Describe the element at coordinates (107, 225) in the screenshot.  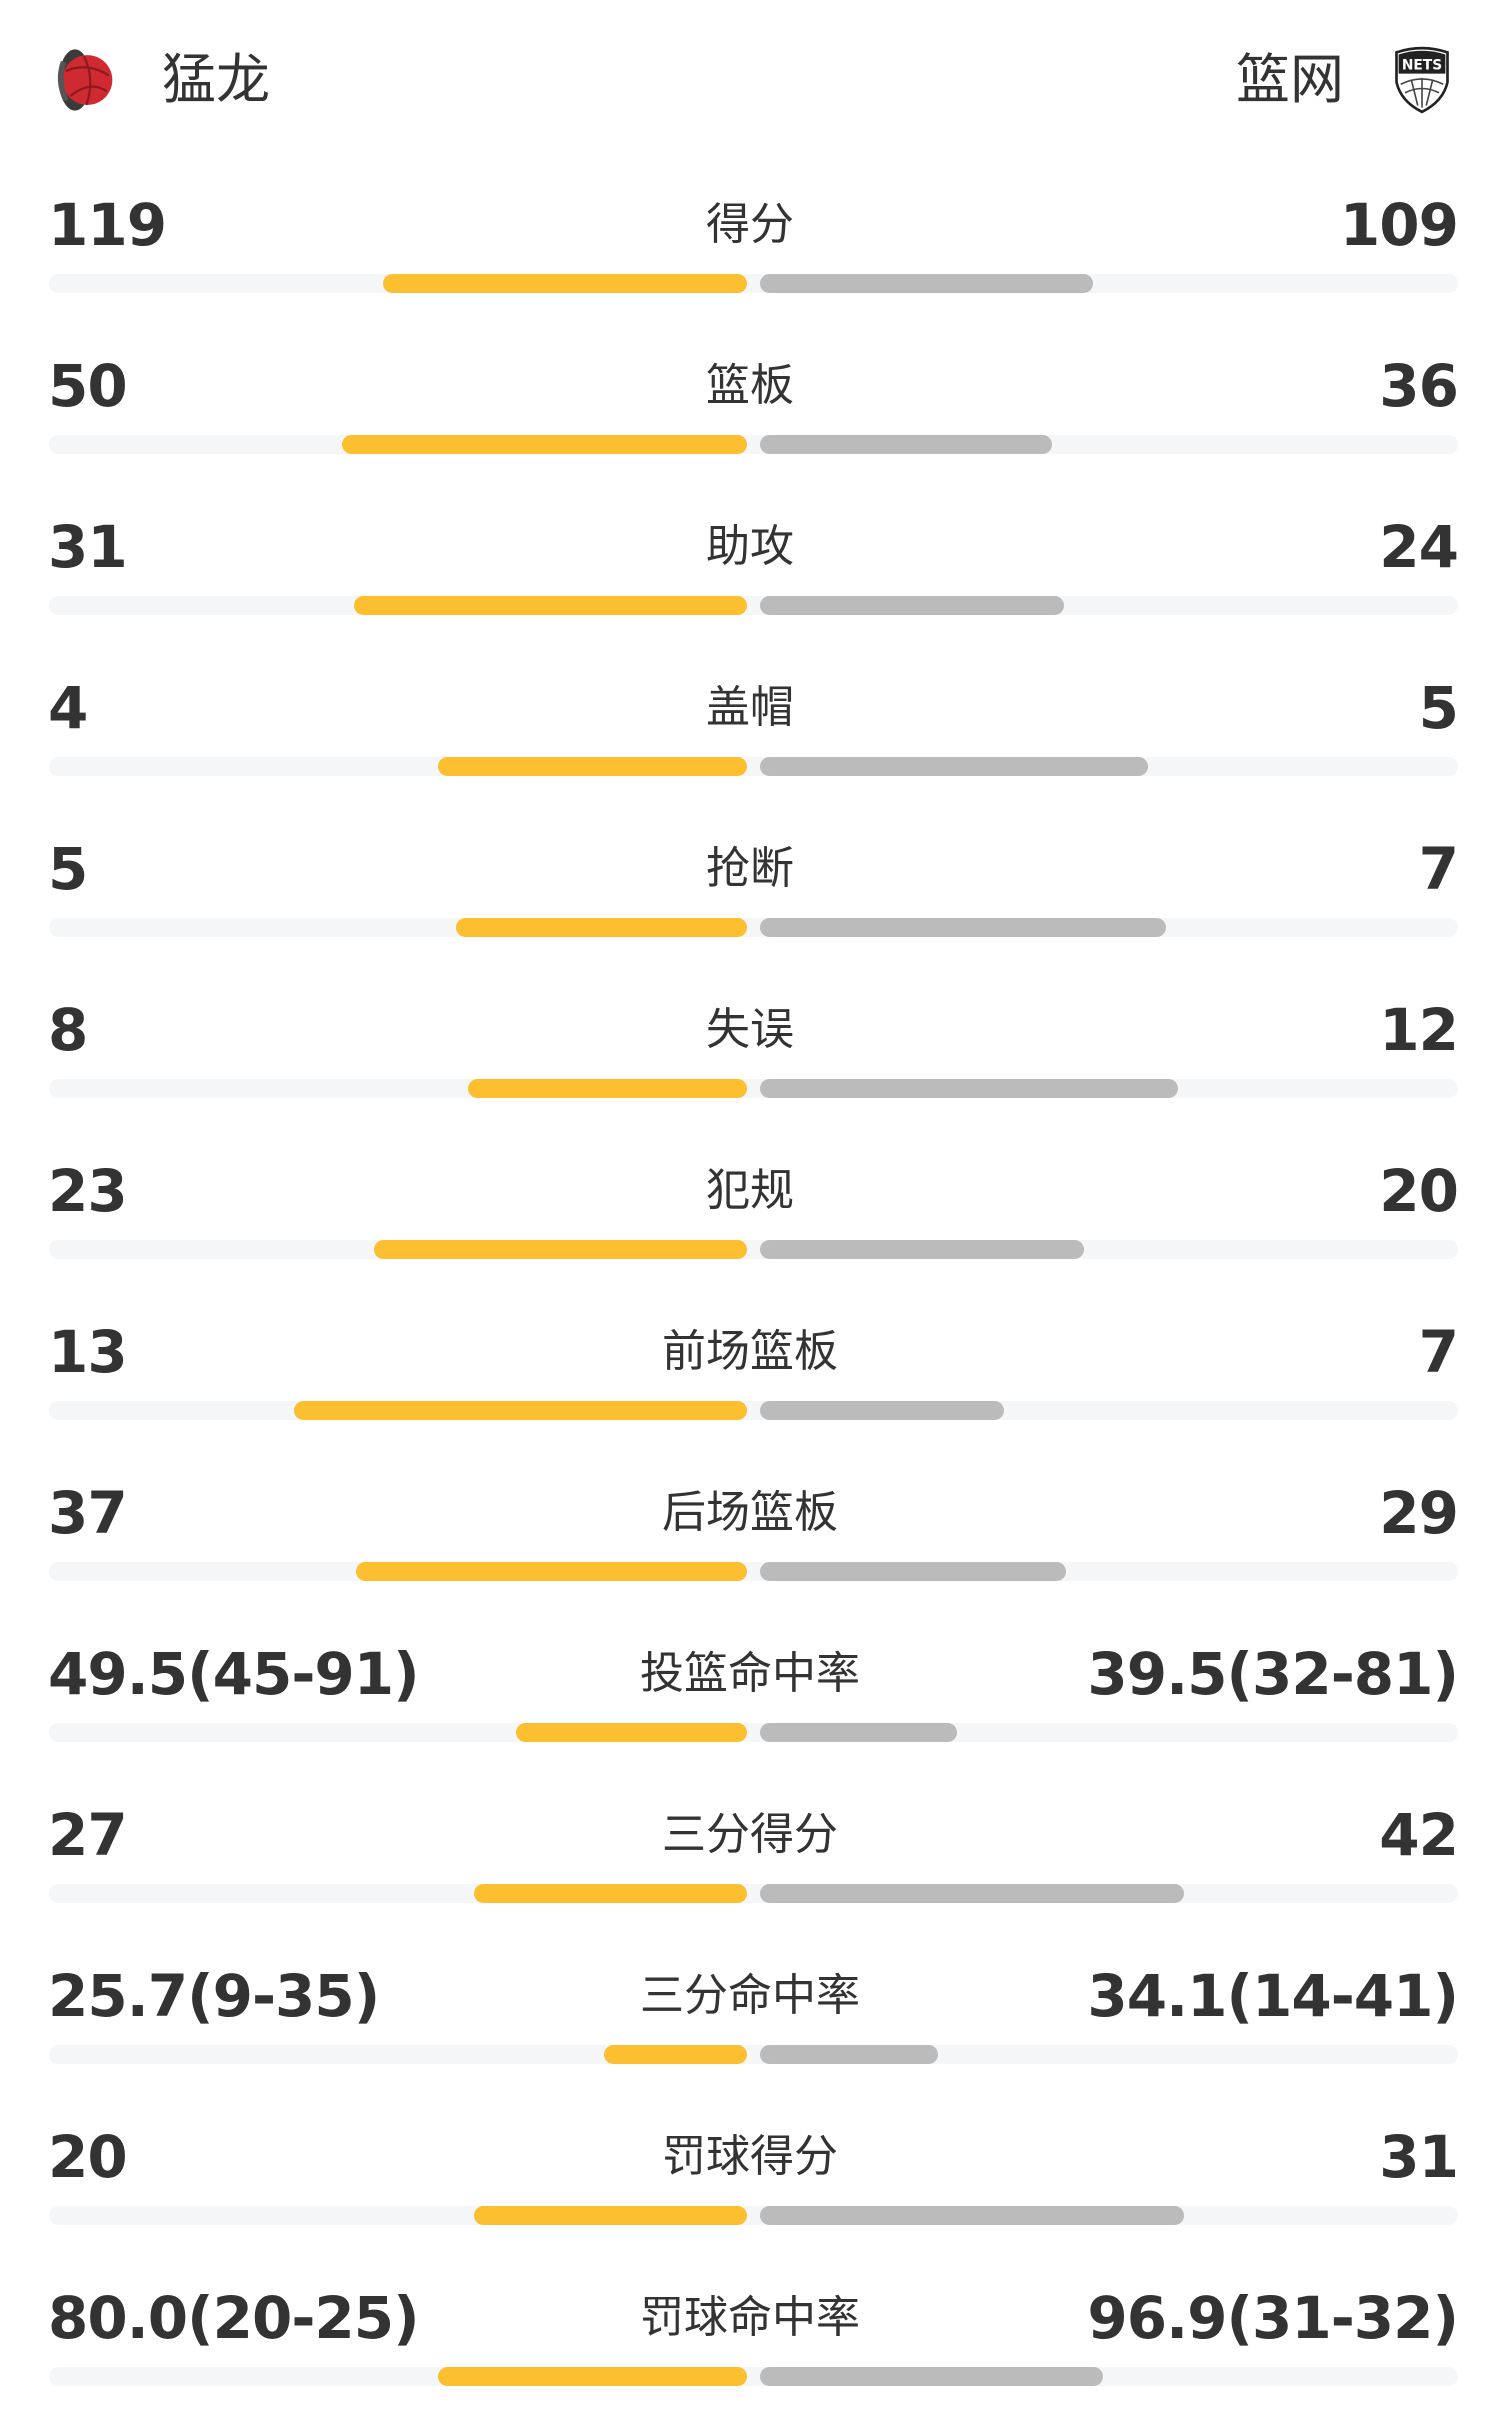
I see `home-stat-value: 119` at that location.